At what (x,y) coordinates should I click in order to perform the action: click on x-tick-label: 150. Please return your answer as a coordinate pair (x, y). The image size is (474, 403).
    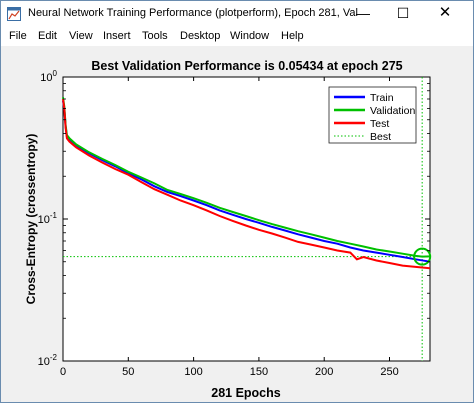
    Looking at the image, I should click on (259, 372).